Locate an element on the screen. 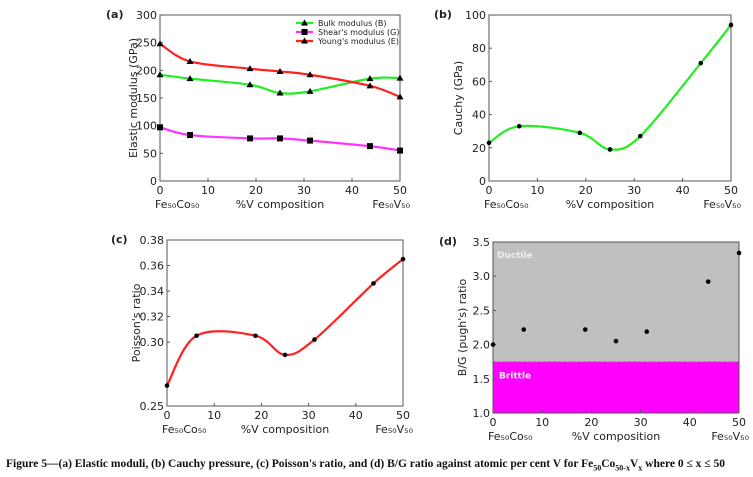 The image size is (753, 477). legend-entry: Young's modulus (E) is located at coordinates (358, 41).